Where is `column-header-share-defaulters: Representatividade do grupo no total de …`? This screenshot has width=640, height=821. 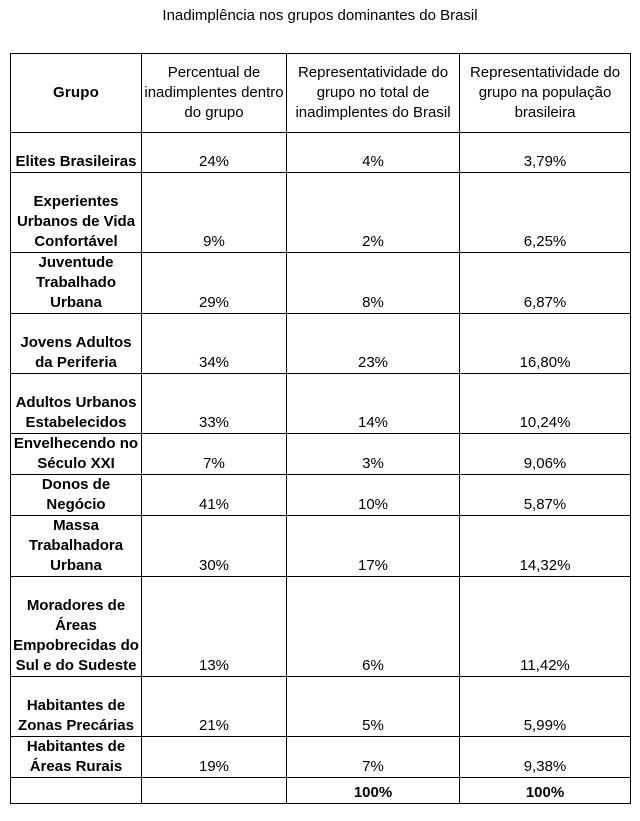
column-header-share-defaulters: Representatividade do grupo no total de … is located at coordinates (373, 93).